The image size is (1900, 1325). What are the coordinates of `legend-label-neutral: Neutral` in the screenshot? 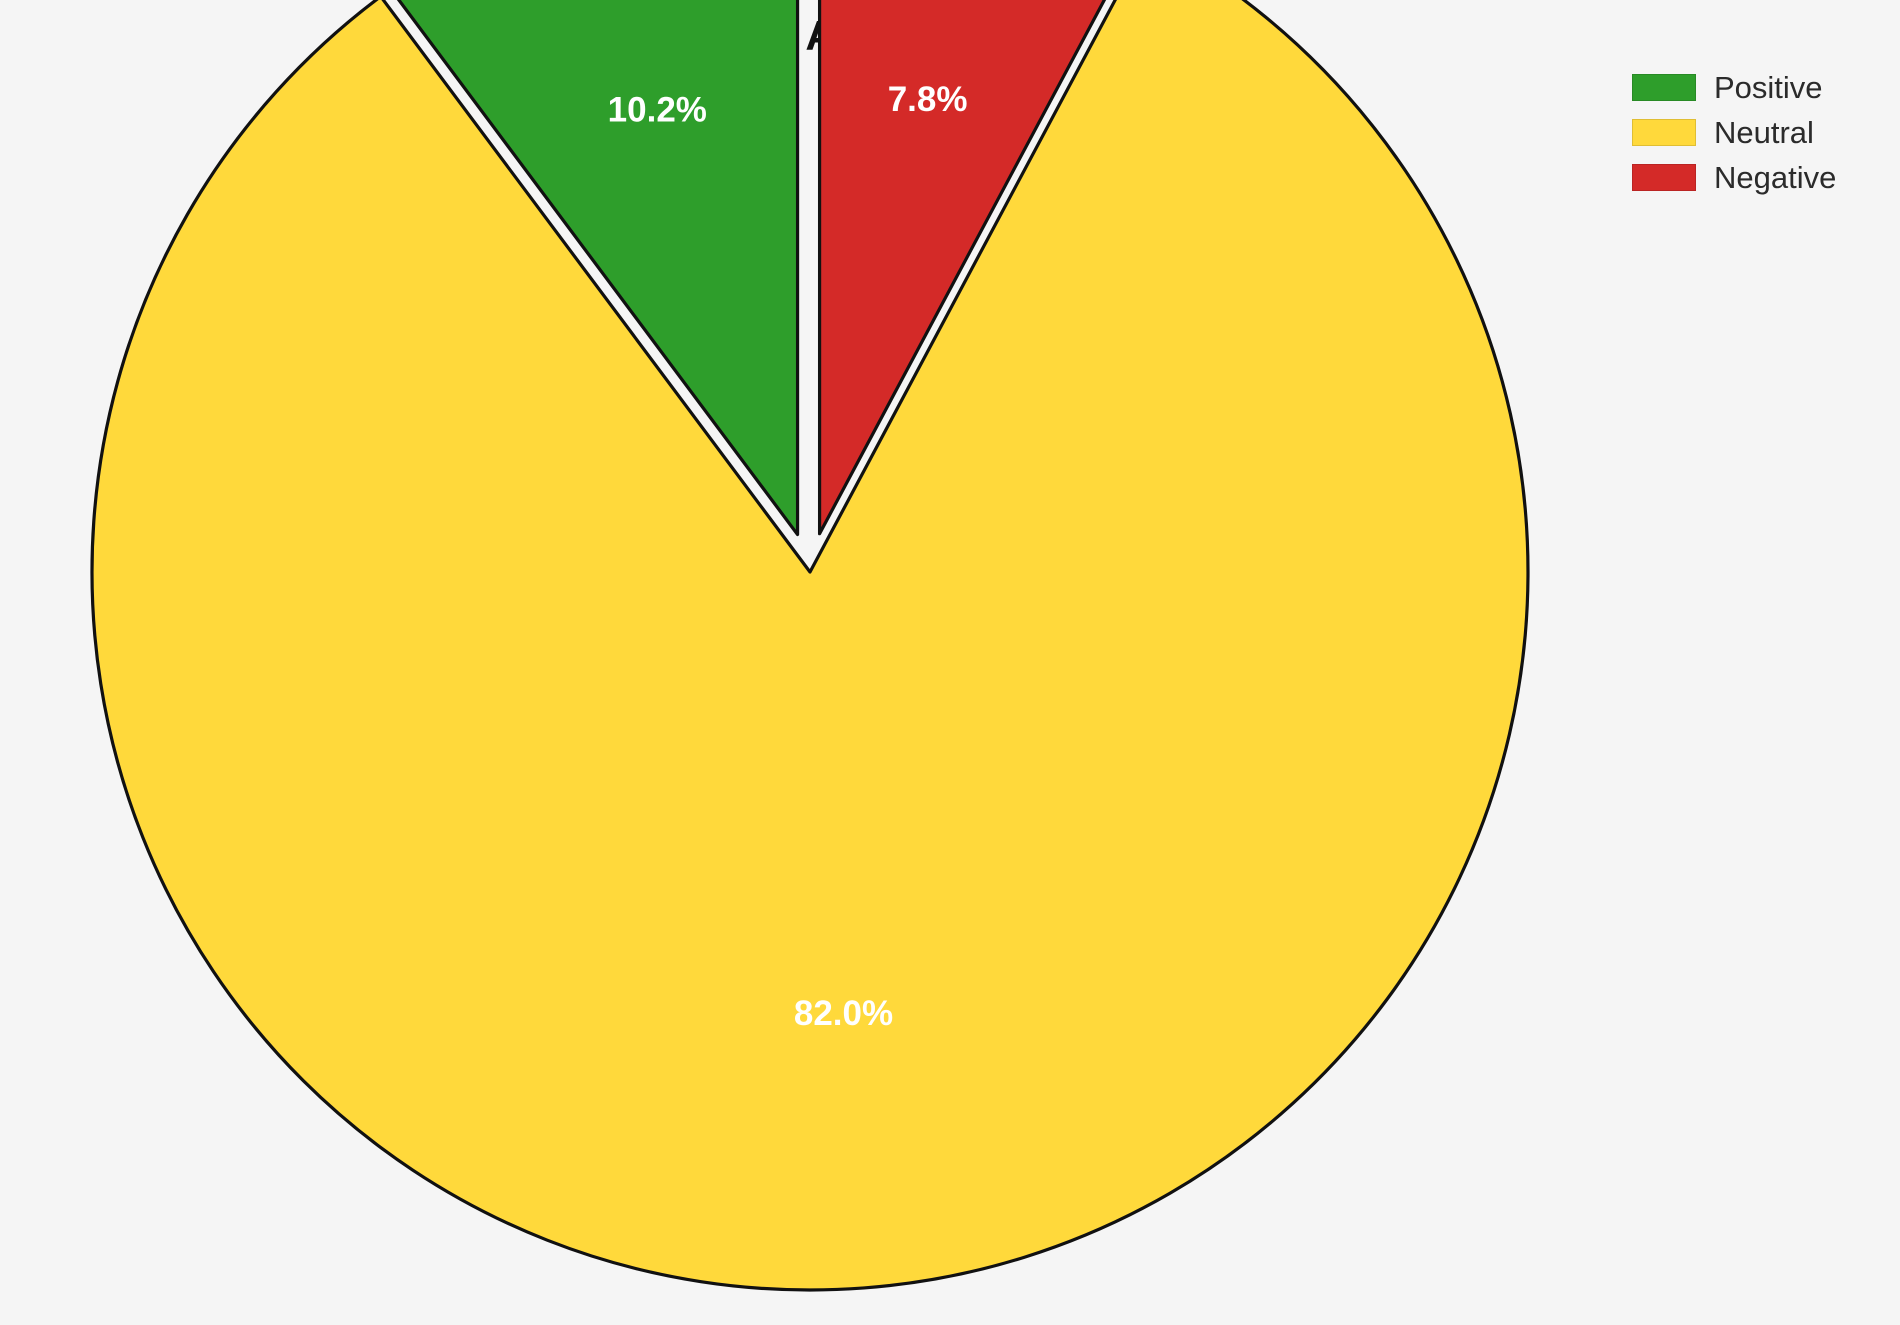 It's located at (1764, 132).